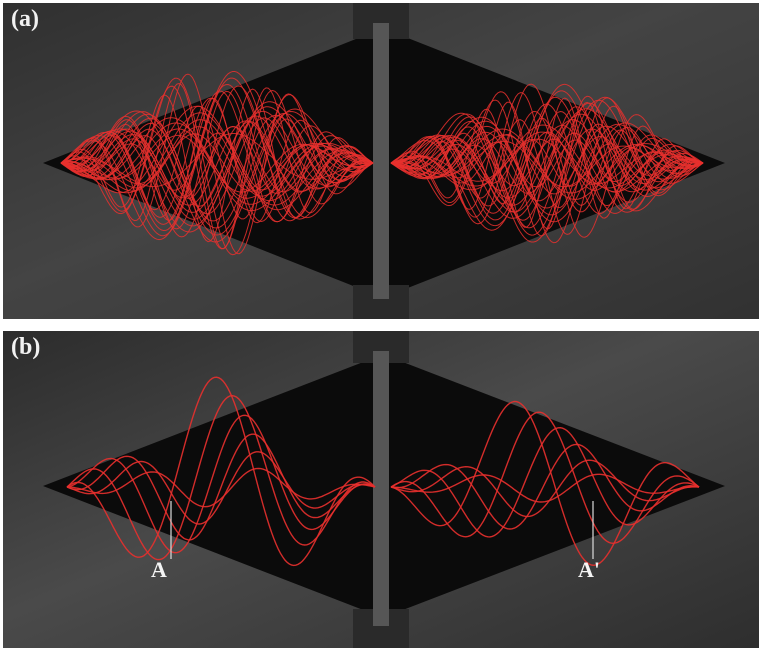 The image size is (762, 651). Describe the element at coordinates (159, 569) in the screenshot. I see `marker-label-a: A` at that location.